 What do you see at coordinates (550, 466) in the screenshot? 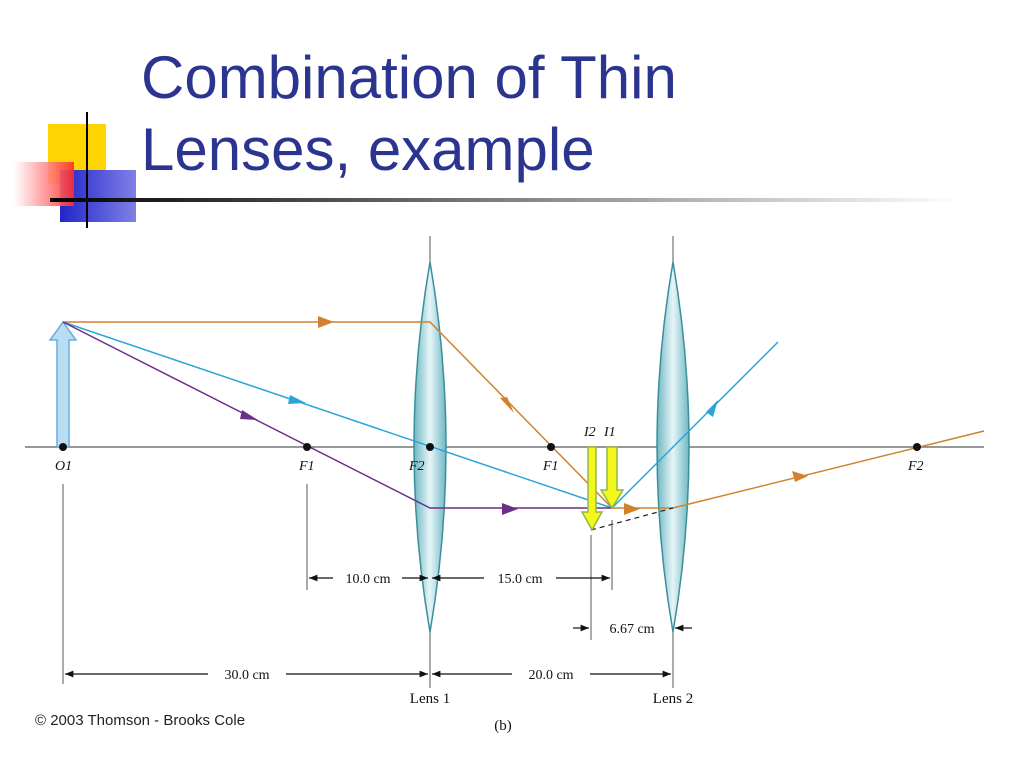
I see `label-f1-right: F1` at bounding box center [550, 466].